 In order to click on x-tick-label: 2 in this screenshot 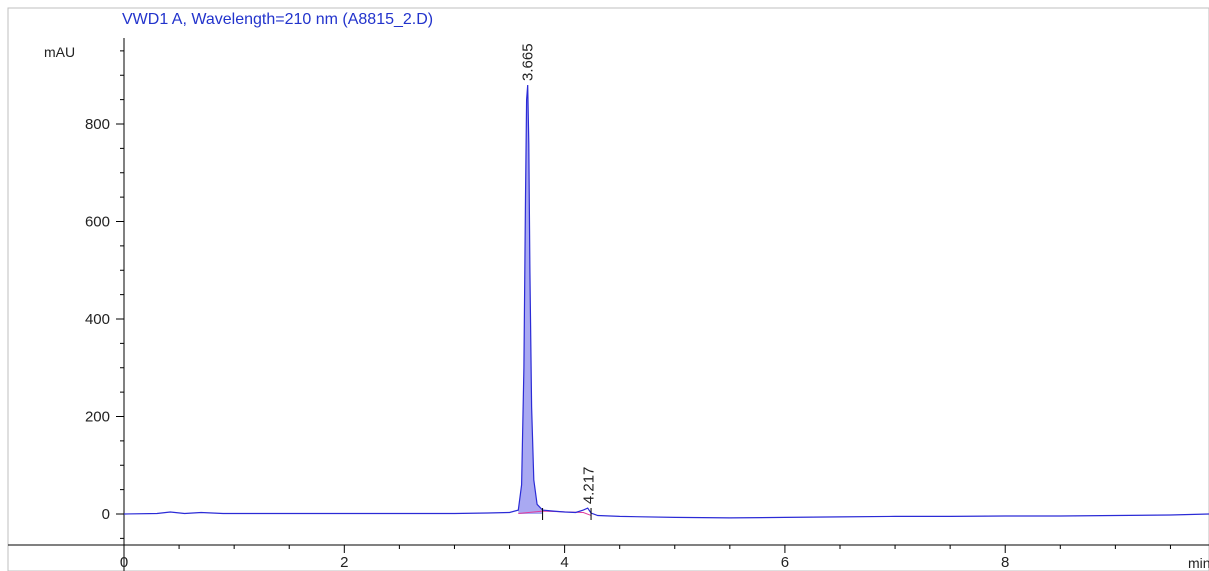, I will do `click(344, 562)`.